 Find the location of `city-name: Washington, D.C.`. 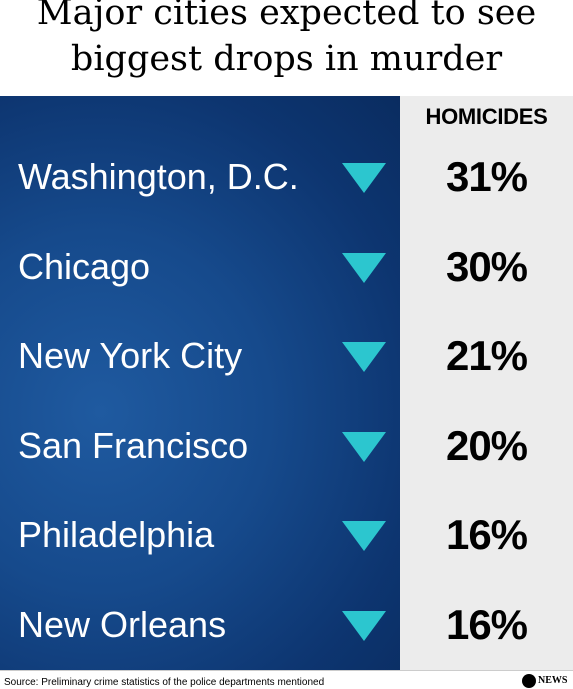

city-name: Washington, D.C. is located at coordinates (158, 176).